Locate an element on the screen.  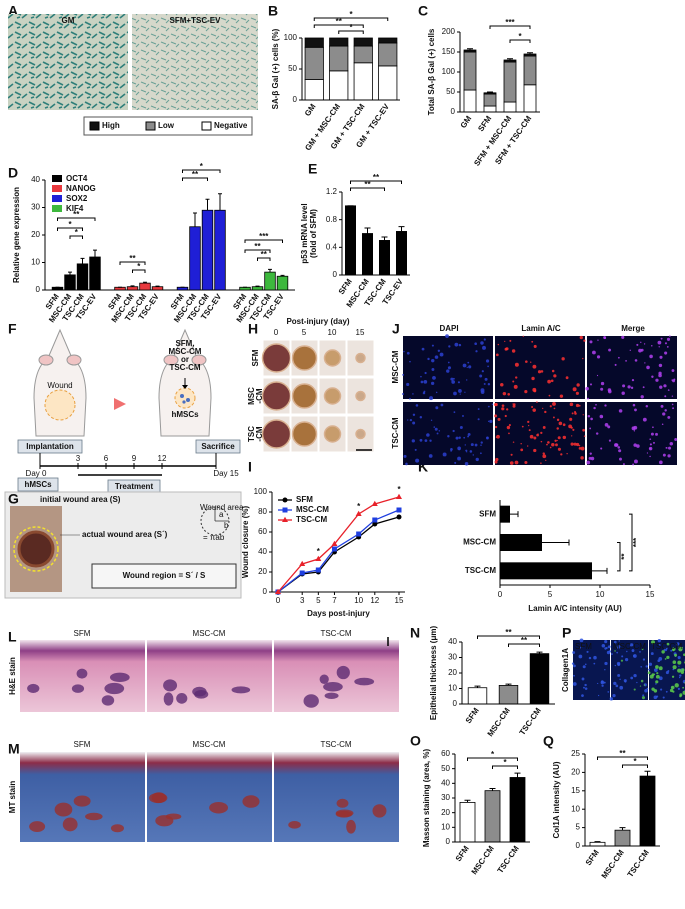
significance-label: ** is located at coordinates (195, 174).